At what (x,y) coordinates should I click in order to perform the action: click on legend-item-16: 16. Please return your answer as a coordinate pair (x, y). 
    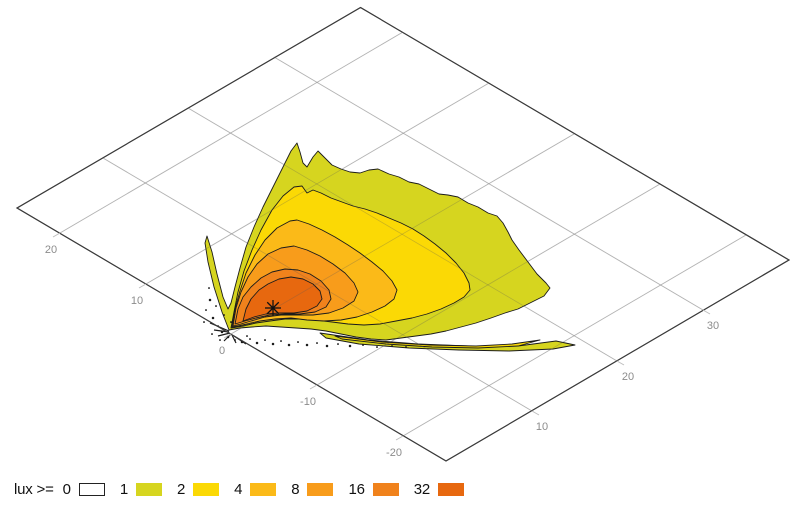
    Looking at the image, I should click on (373, 489).